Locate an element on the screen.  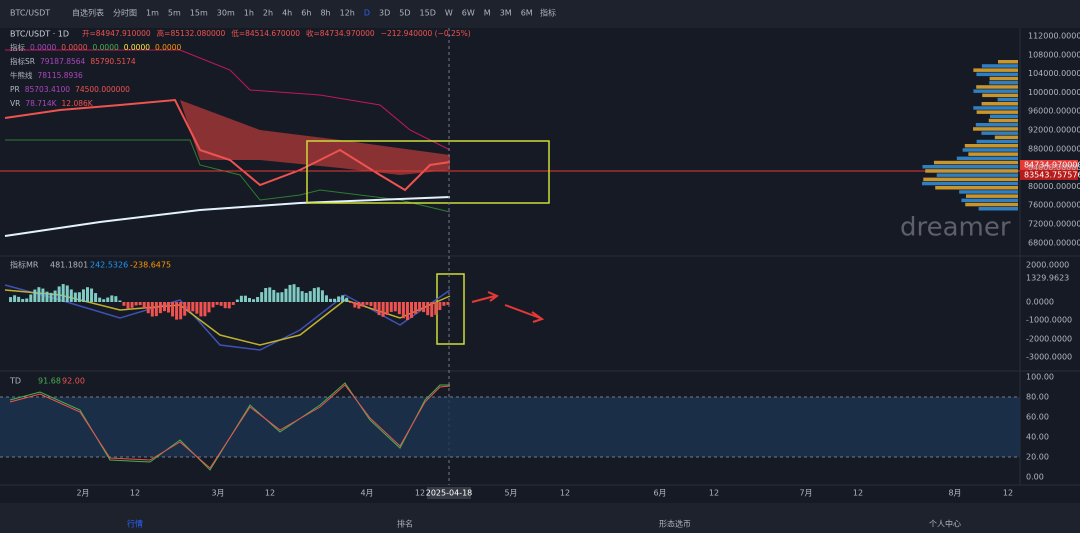
legend-indicator: 78.714K is located at coordinates (41, 103).